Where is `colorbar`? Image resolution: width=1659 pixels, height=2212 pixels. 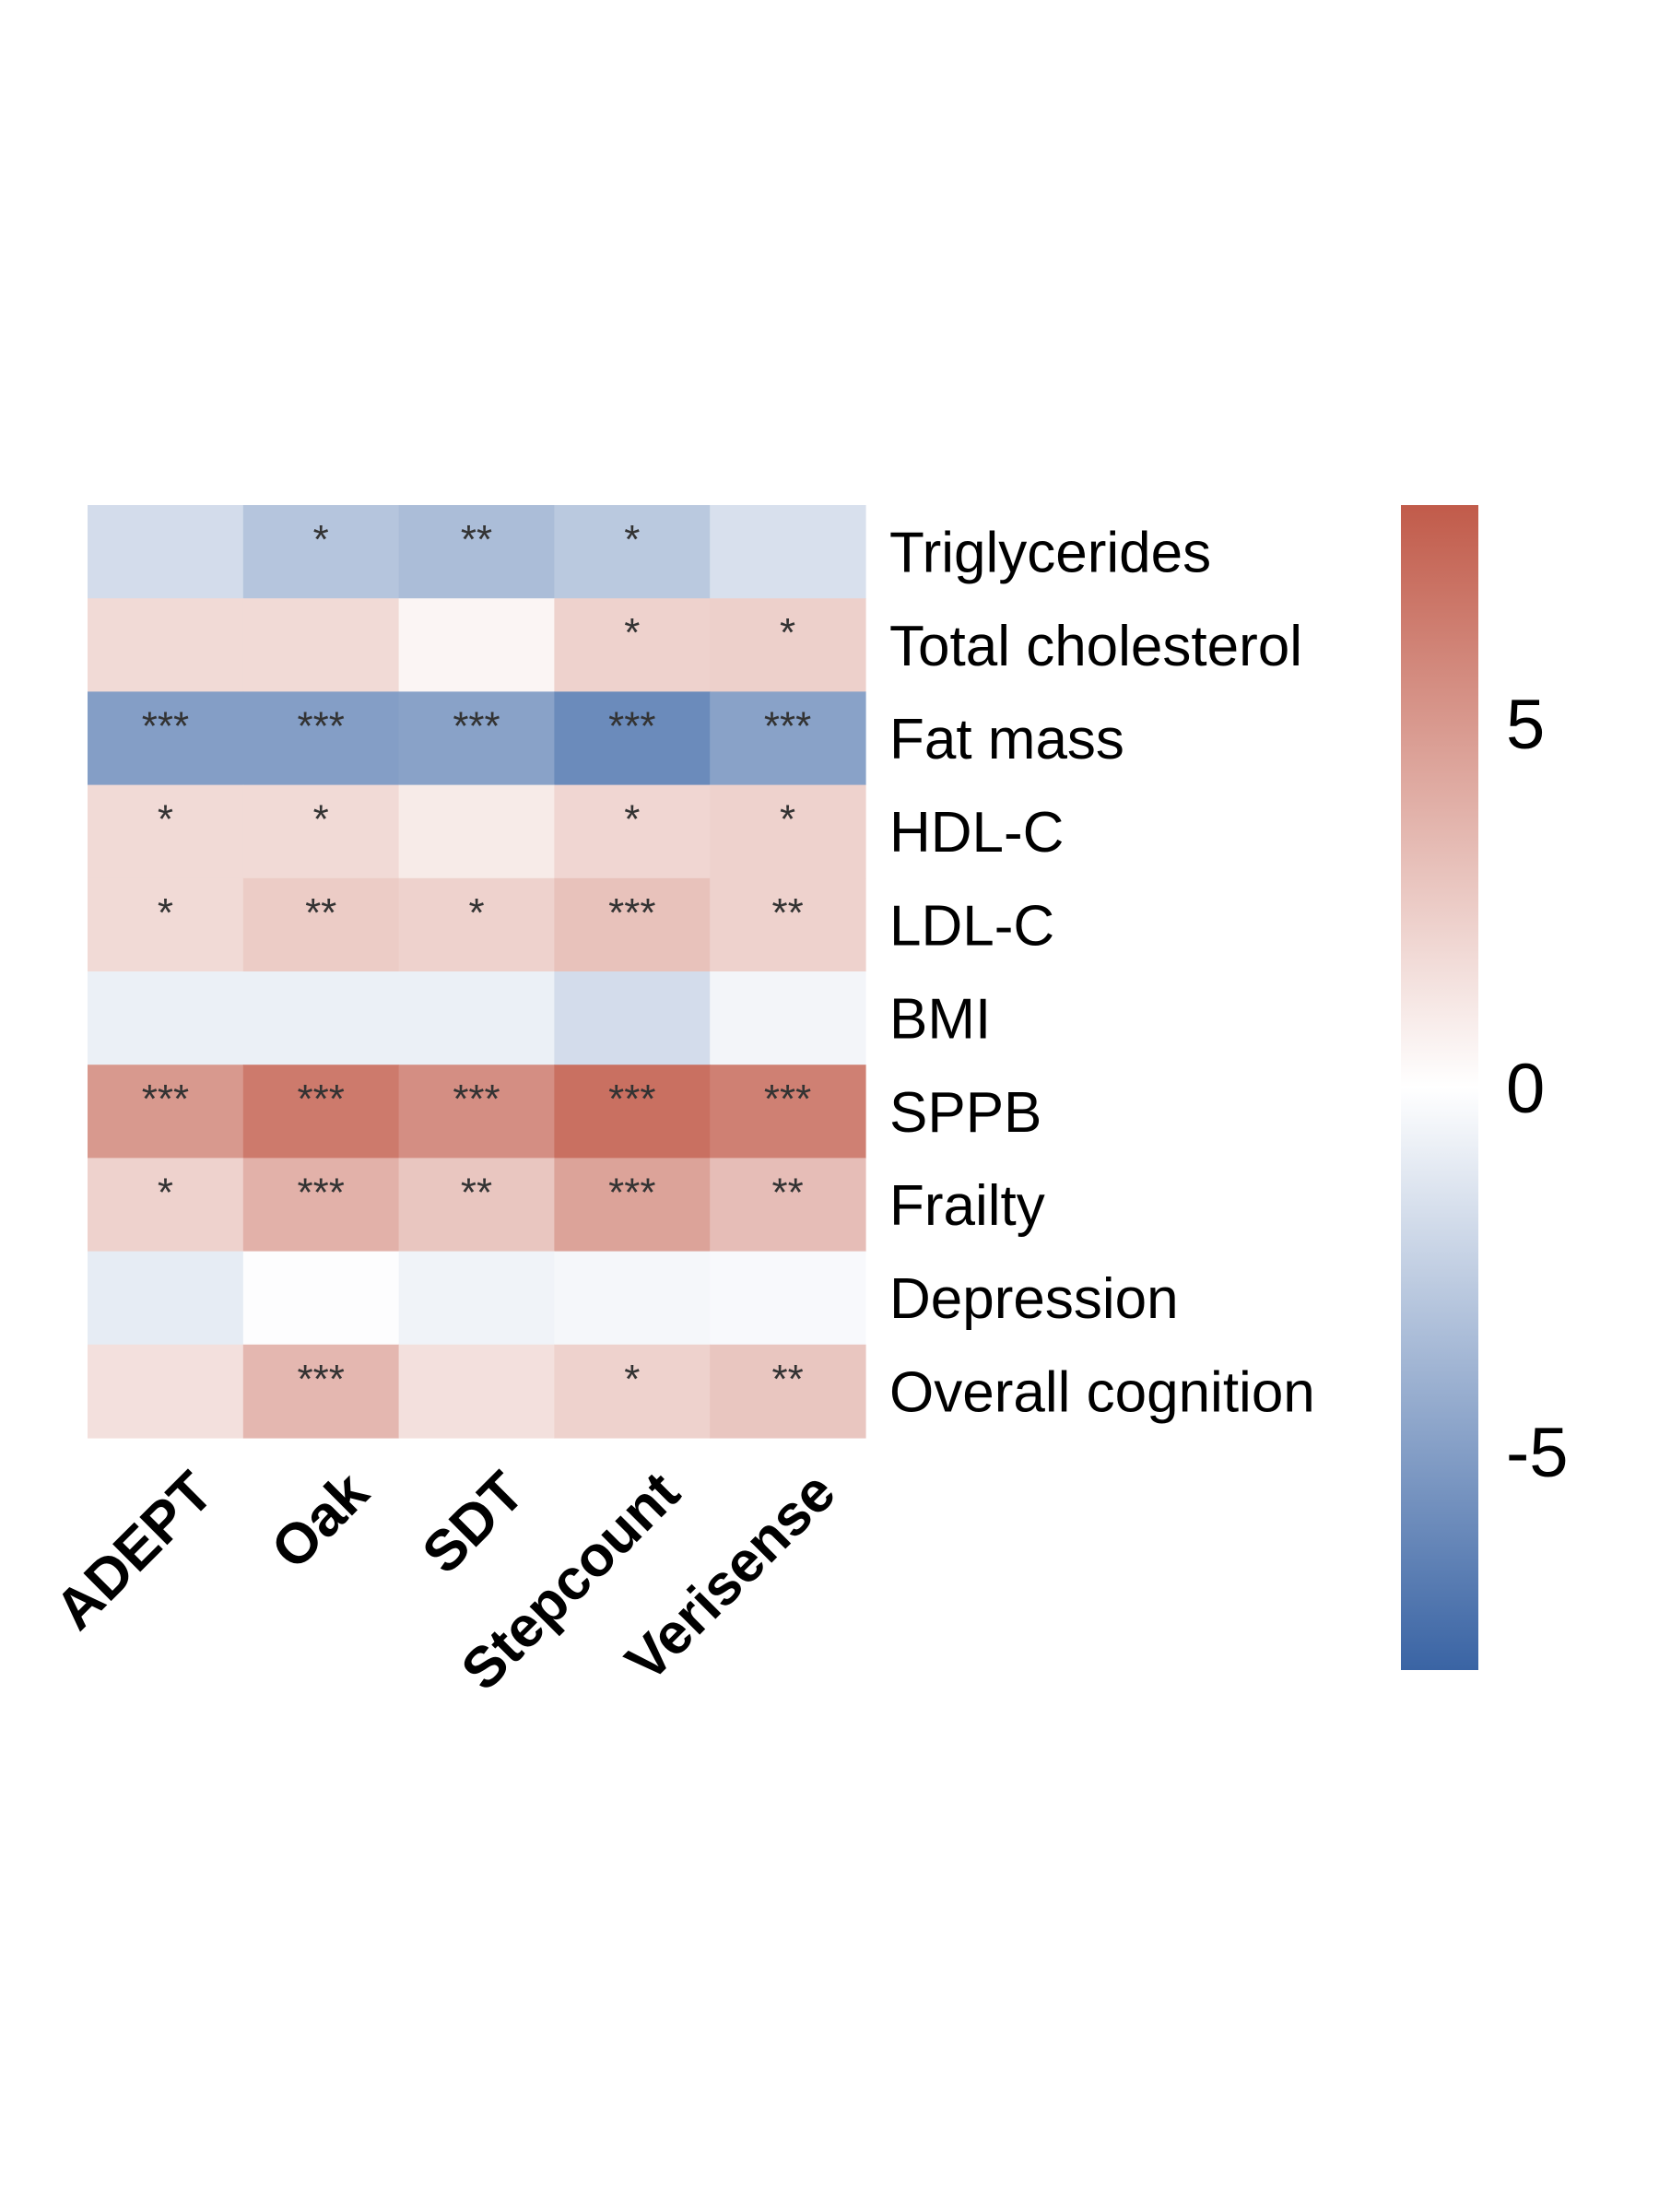 colorbar is located at coordinates (1439, 1087).